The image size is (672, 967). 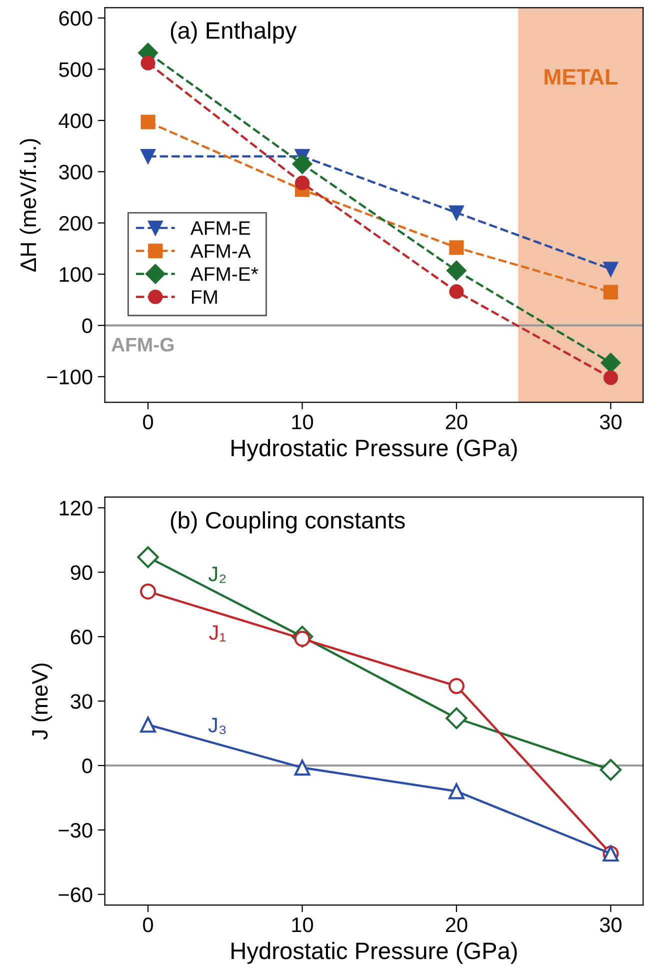 What do you see at coordinates (75, 223) in the screenshot?
I see `y-tick-label: 200` at bounding box center [75, 223].